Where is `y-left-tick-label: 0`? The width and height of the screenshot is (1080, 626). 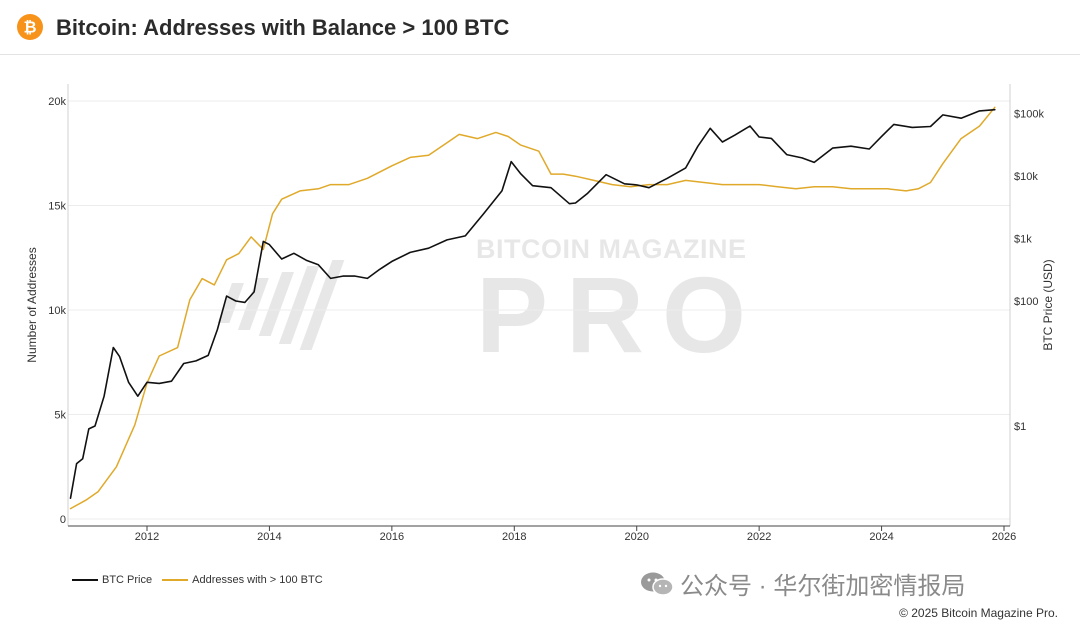 y-left-tick-label: 0 is located at coordinates (63, 520).